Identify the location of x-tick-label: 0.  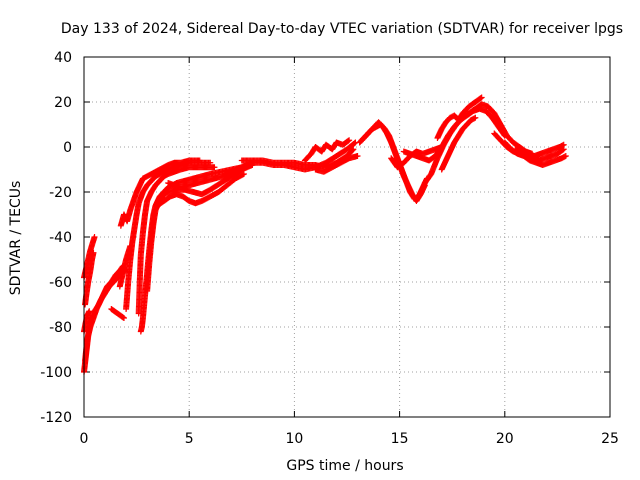
(84, 439).